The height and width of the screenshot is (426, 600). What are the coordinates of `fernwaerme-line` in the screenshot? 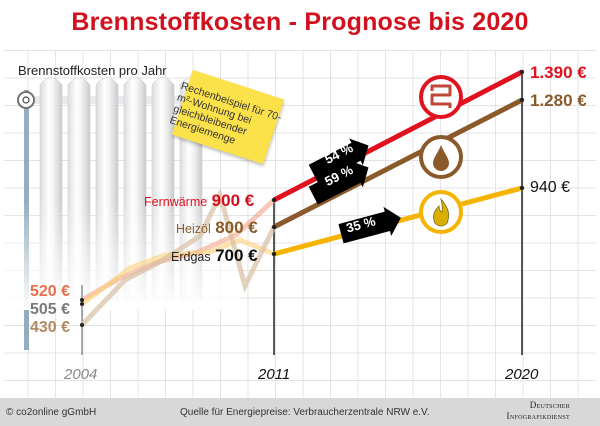 It's located at (398, 136).